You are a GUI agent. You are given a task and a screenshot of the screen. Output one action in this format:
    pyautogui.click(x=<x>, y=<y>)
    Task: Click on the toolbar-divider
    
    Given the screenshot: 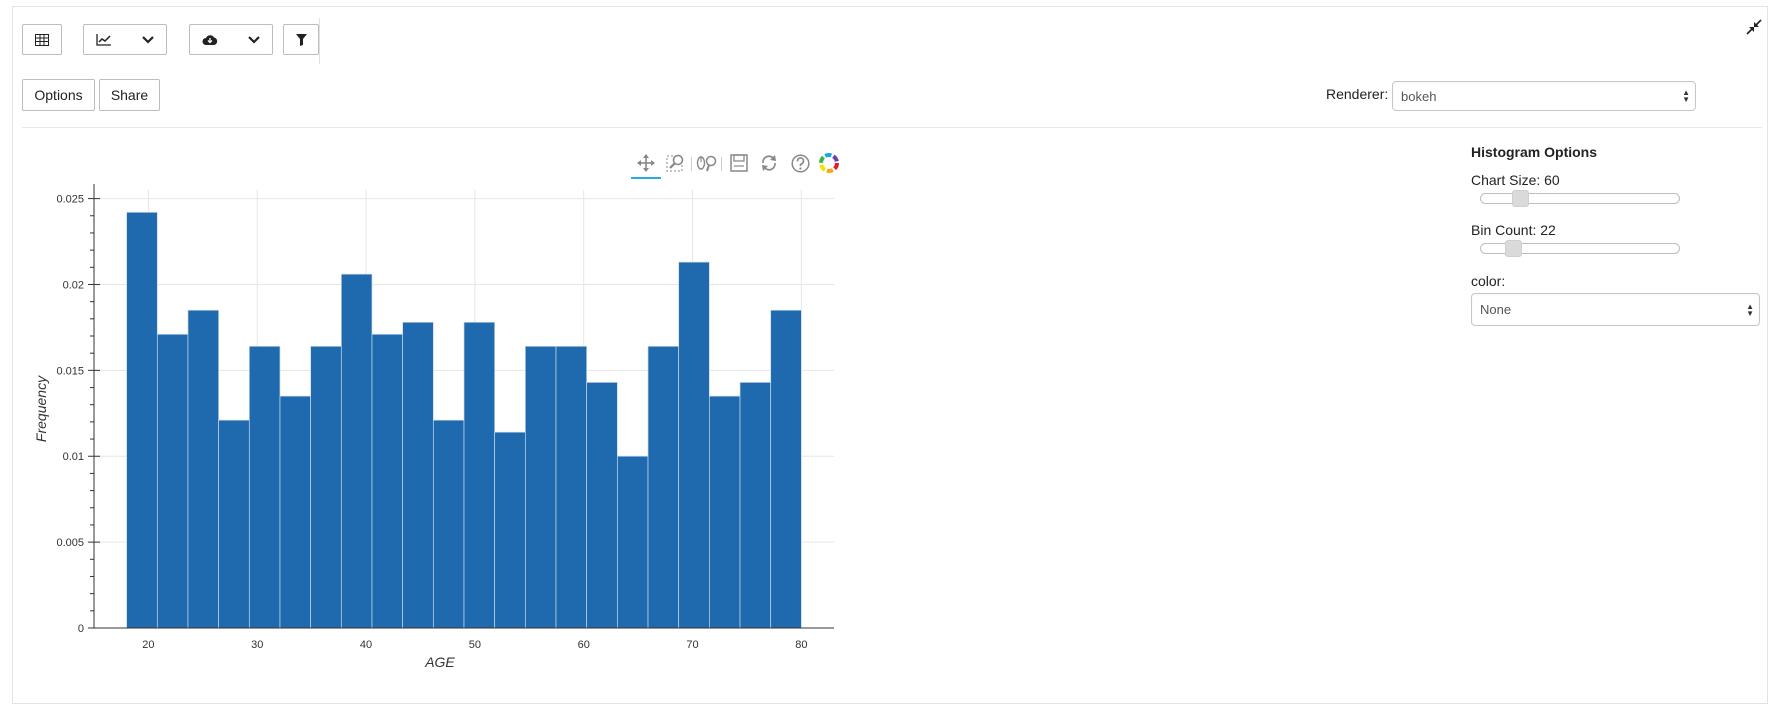 What is the action you would take?
    pyautogui.click(x=319, y=41)
    